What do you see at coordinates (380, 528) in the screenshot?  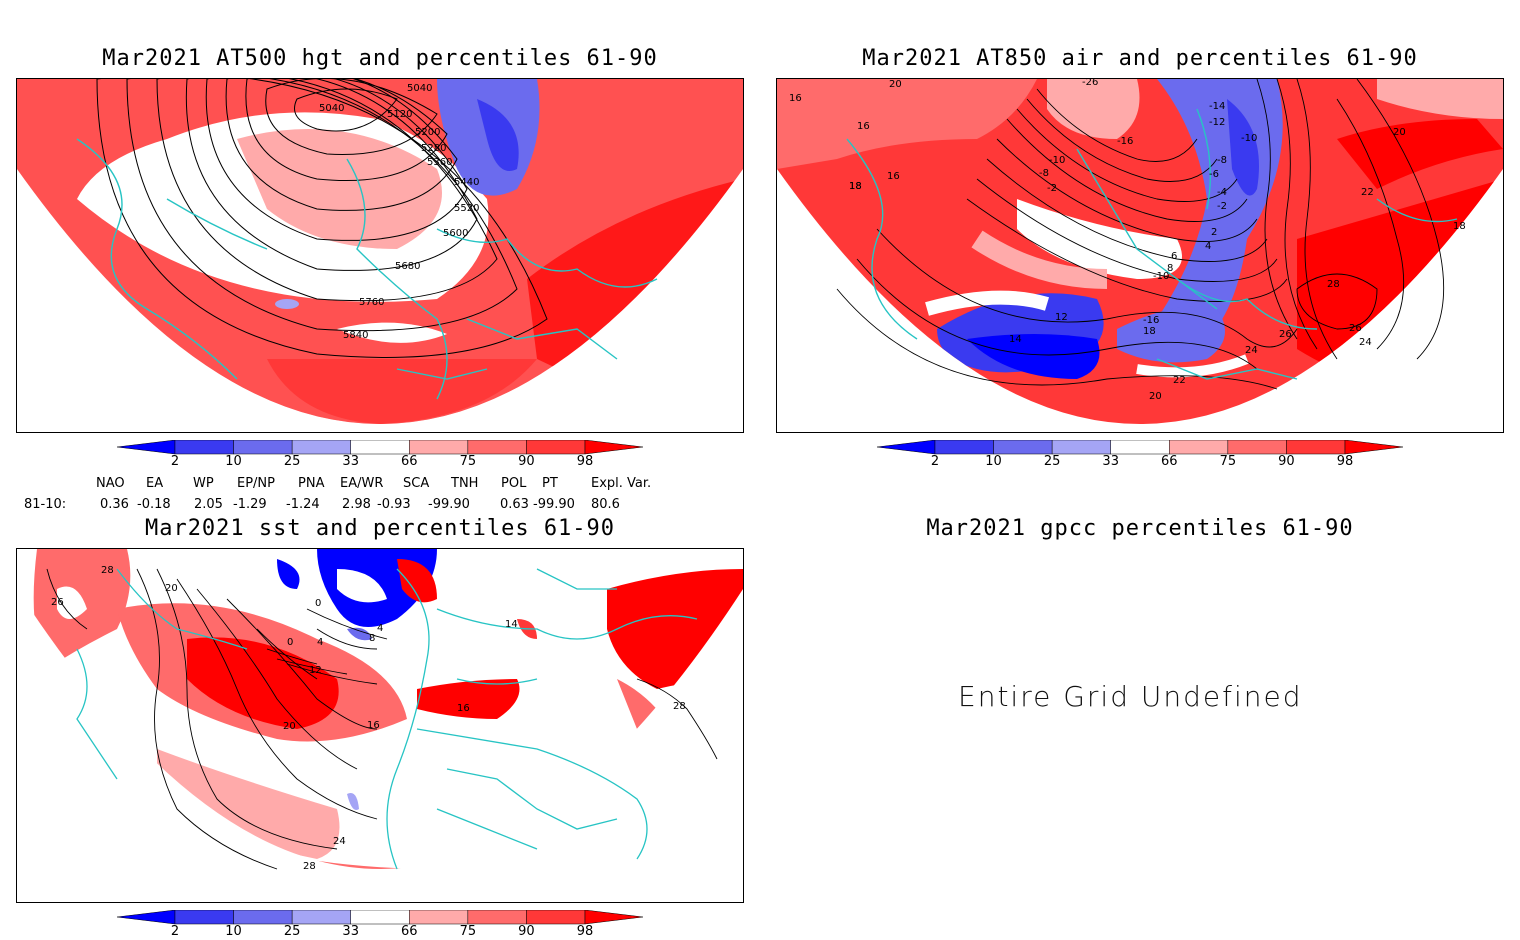 I see `sst-panel-title: Mar2021 sst and percentiles 61-90` at bounding box center [380, 528].